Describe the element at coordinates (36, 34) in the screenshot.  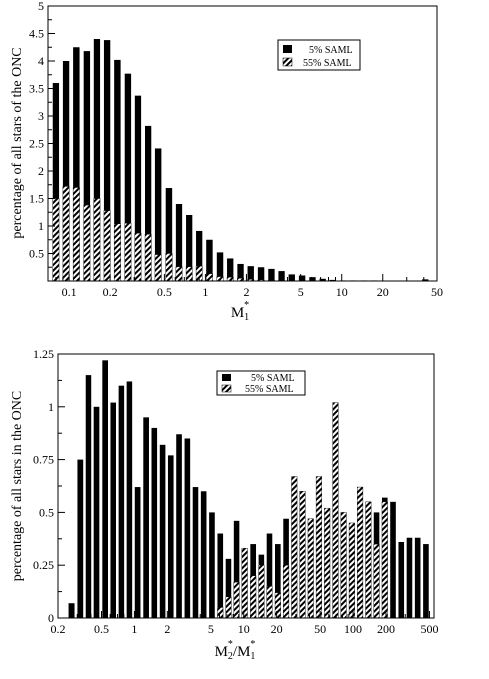
I see `y-tick-label: 4.5` at that location.